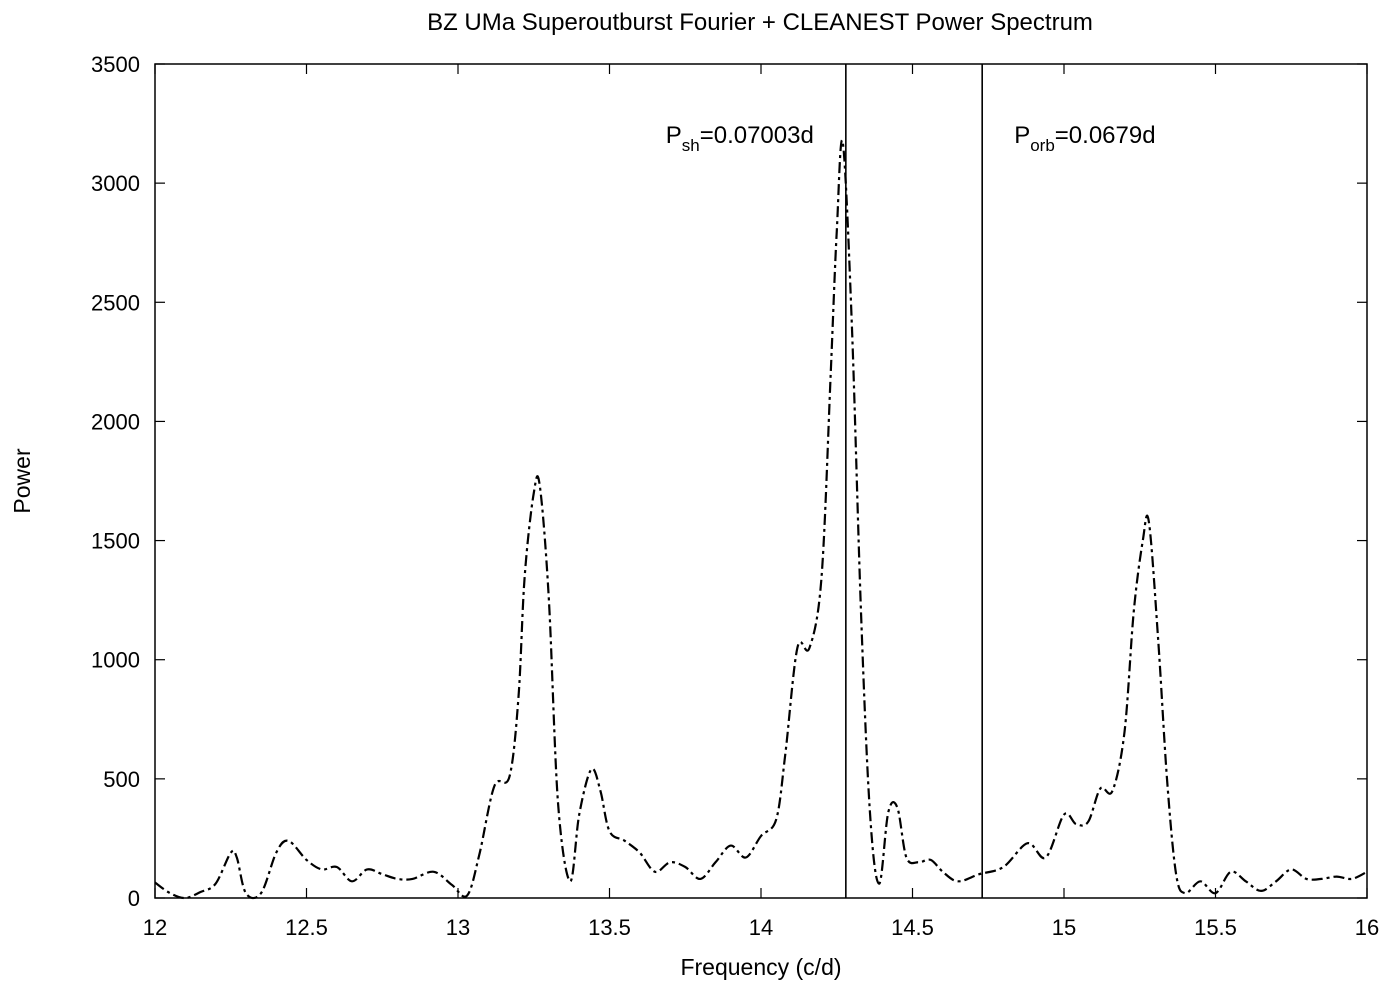  Describe the element at coordinates (115, 421) in the screenshot. I see `y-tick-label: 2000` at that location.